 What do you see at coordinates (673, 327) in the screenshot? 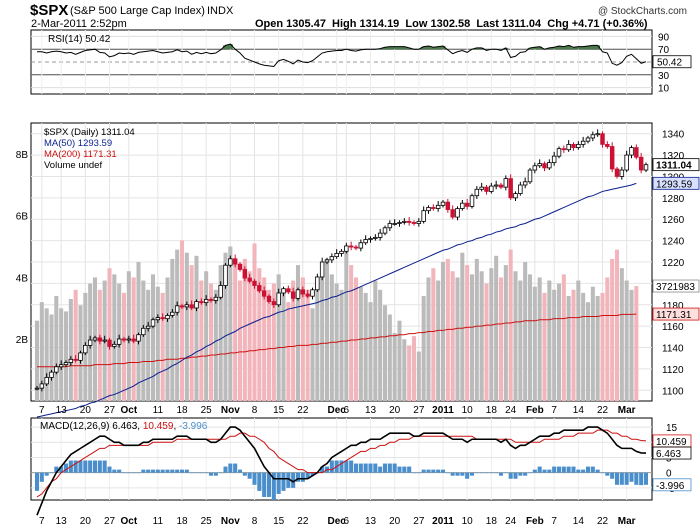
I see `price-tick-label: 1160` at bounding box center [673, 327].